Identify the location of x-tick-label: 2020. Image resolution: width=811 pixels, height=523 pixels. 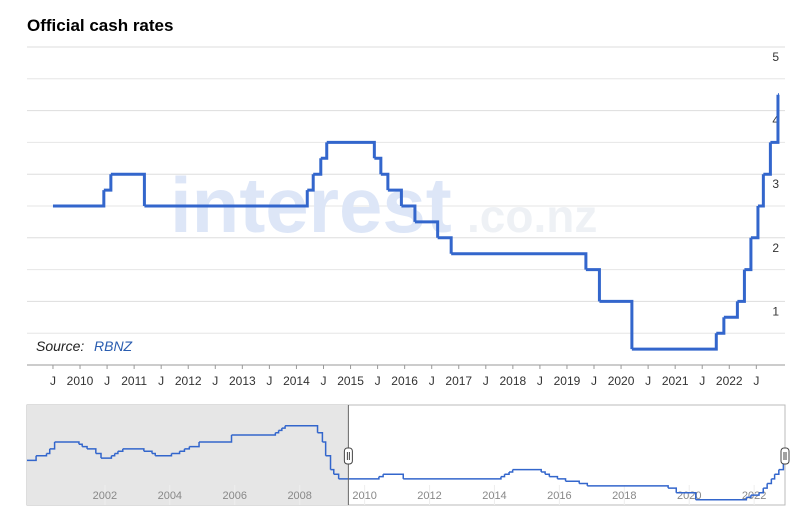
(621, 381).